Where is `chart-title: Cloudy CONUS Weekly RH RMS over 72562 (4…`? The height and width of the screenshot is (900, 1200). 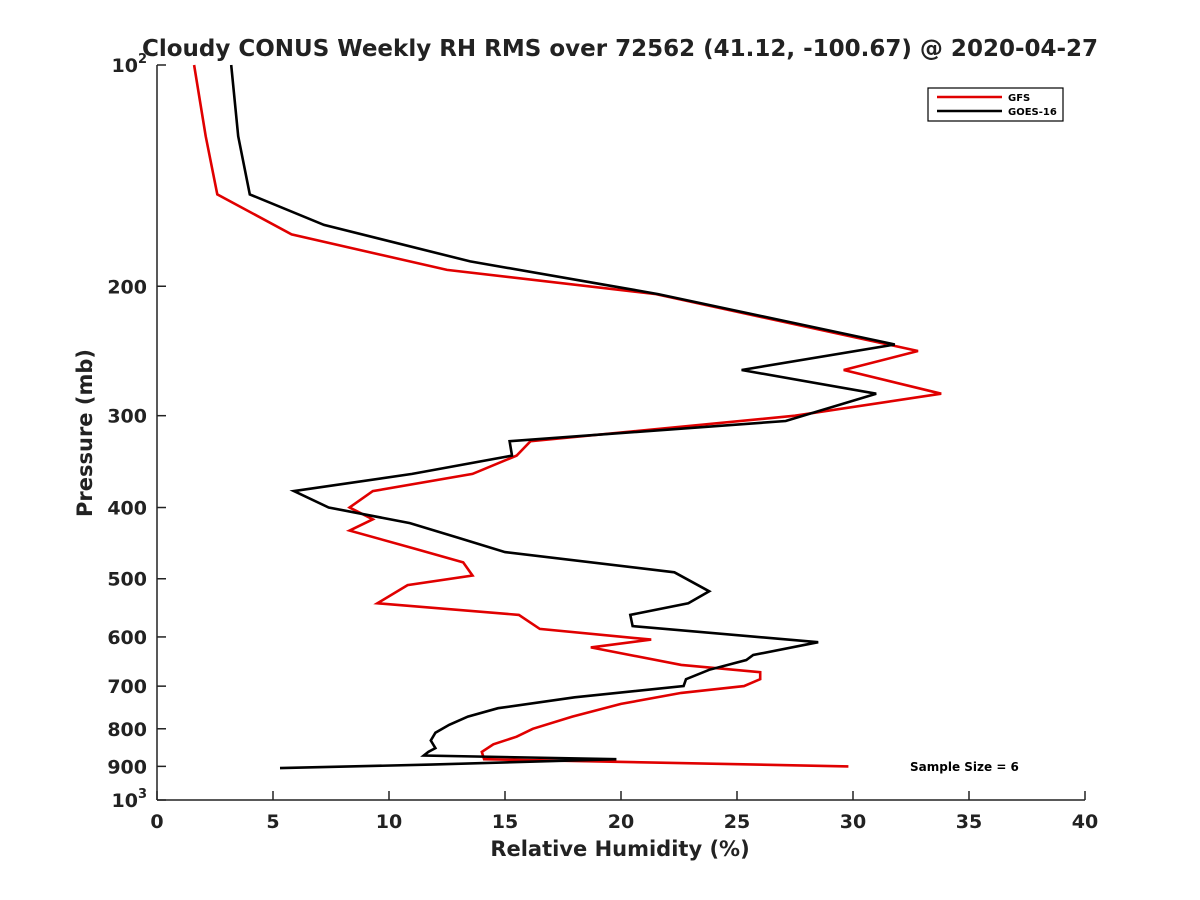 chart-title: Cloudy CONUS Weekly RH RMS over 72562 (4… is located at coordinates (620, 49).